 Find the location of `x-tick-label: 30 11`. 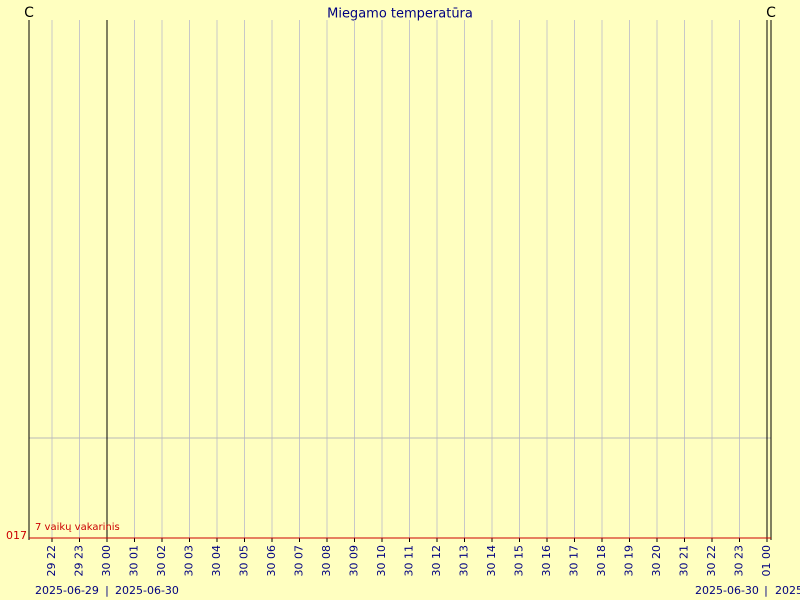

x-tick-label: 30 11 is located at coordinates (409, 561).